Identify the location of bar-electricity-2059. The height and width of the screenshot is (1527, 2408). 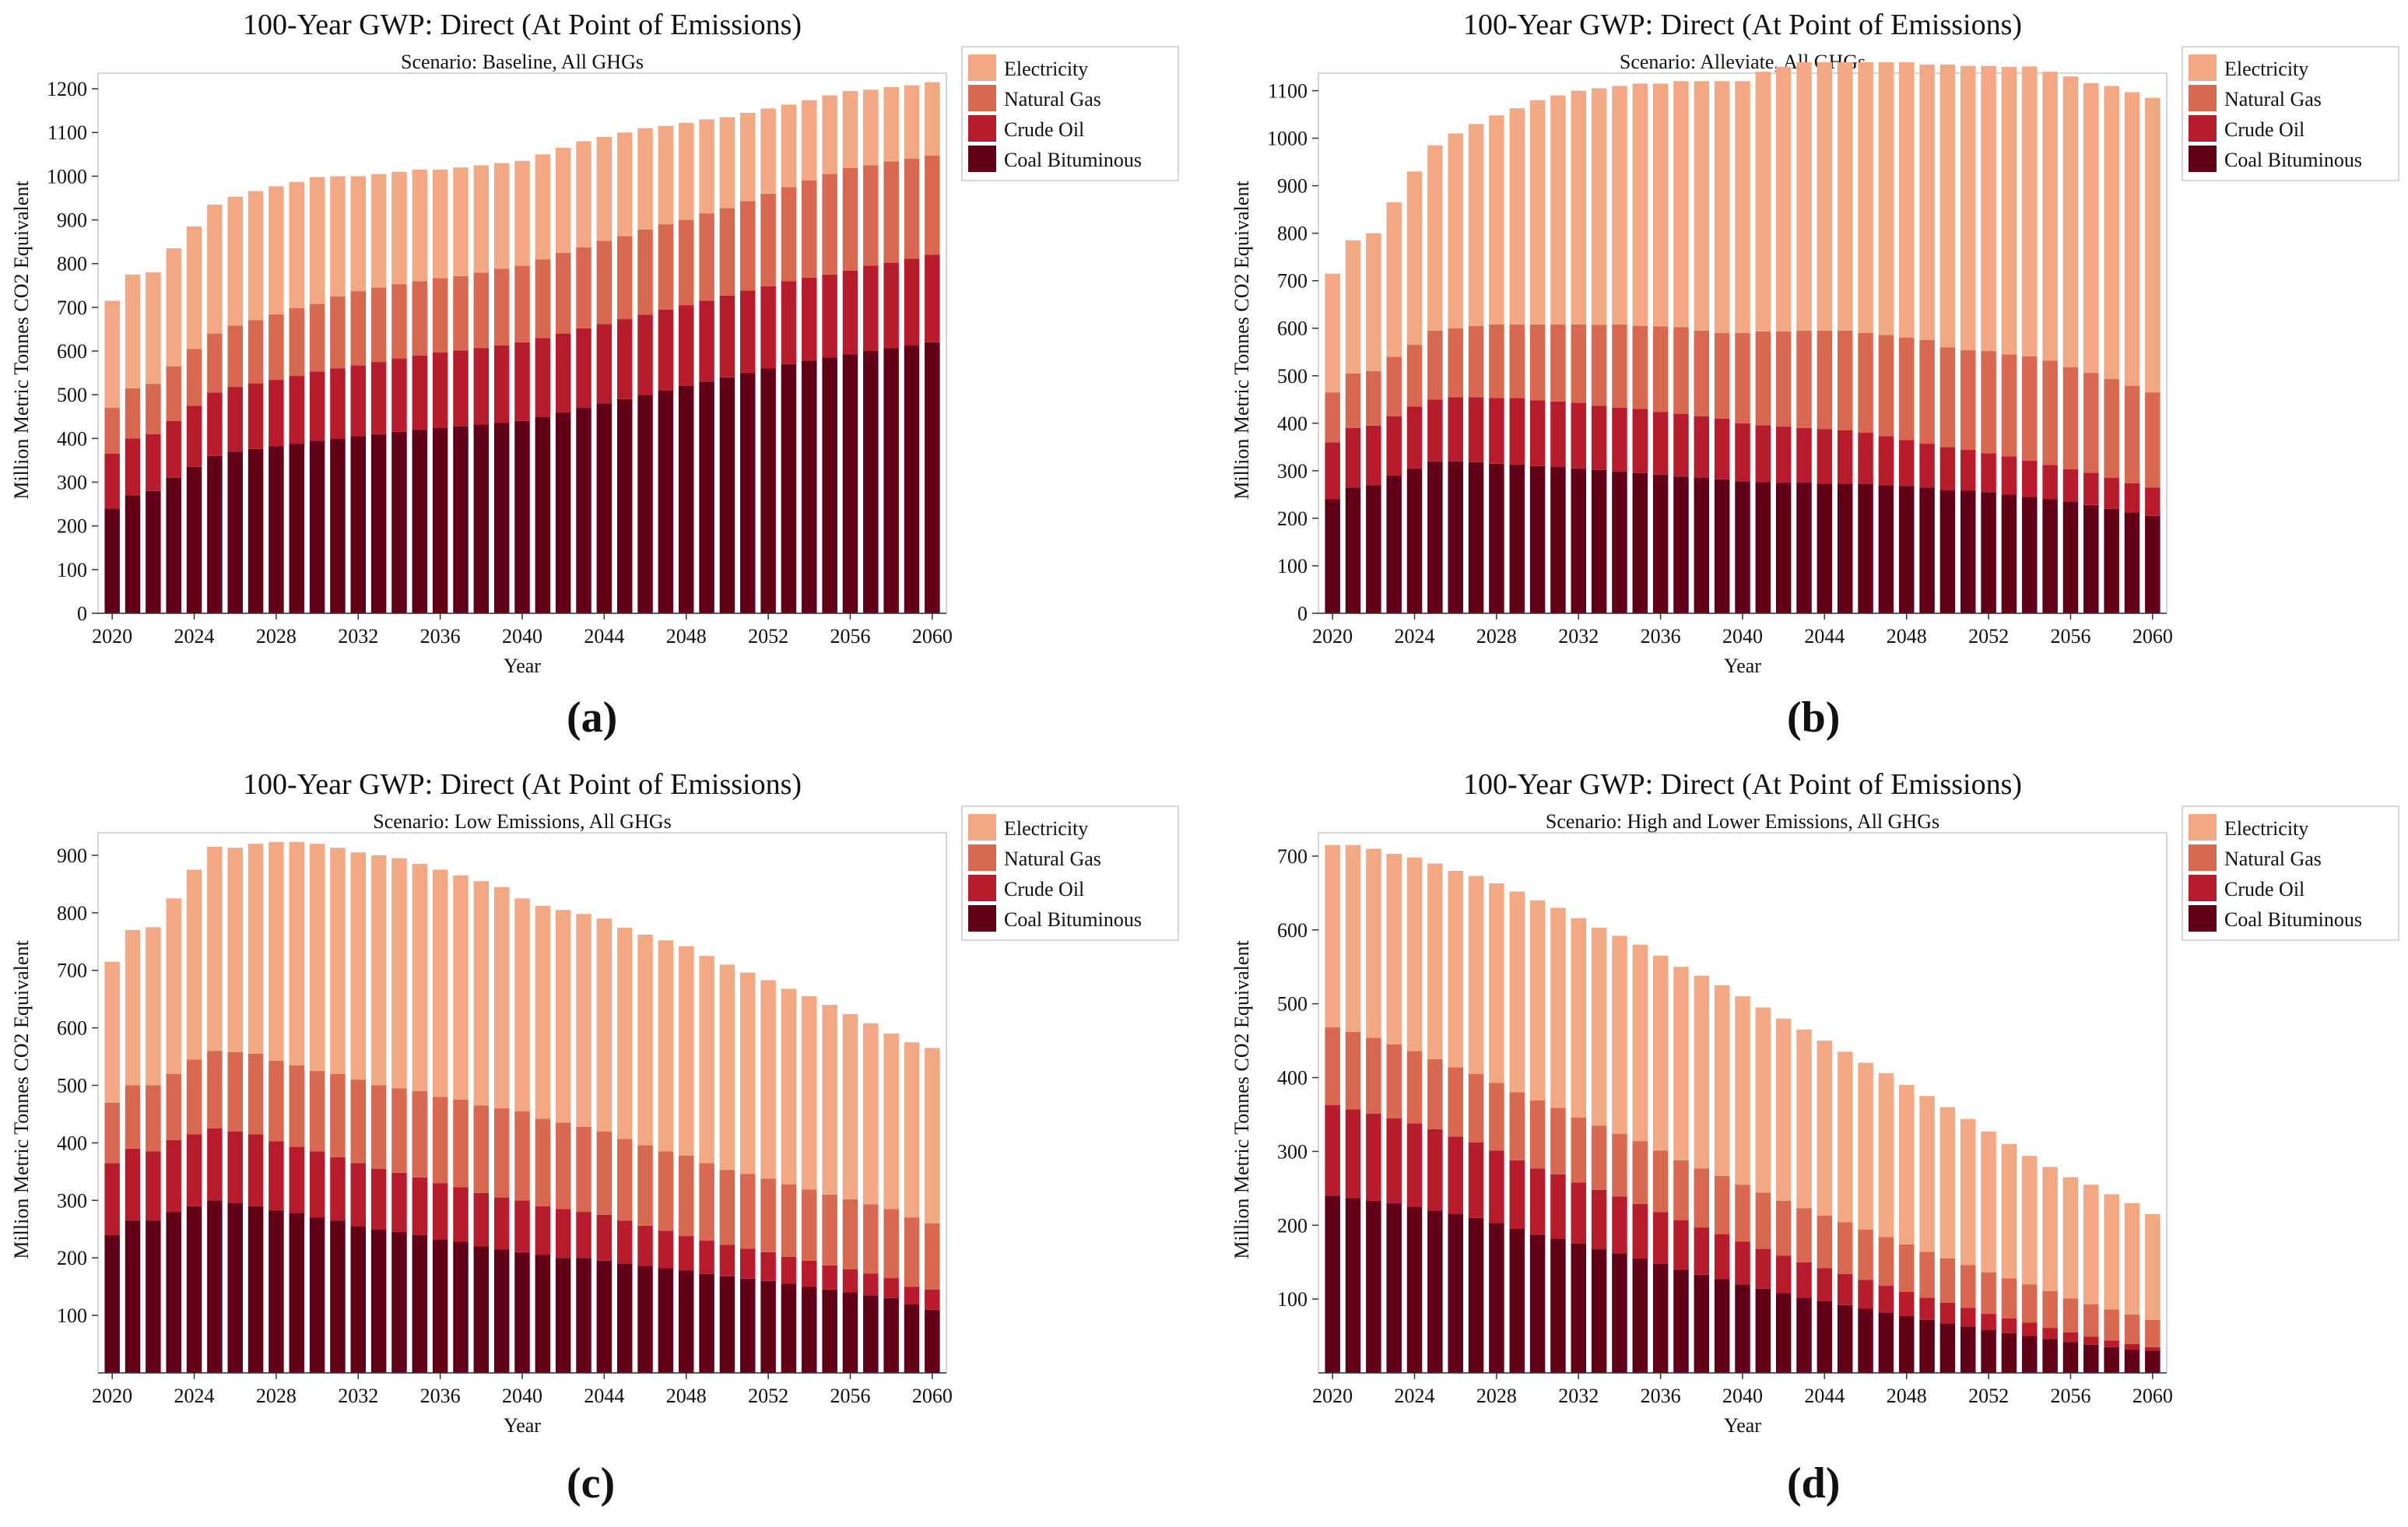
(912, 1130).